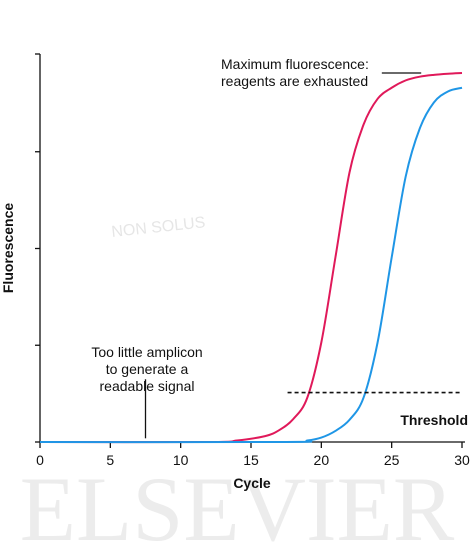 The width and height of the screenshot is (475, 550). I want to click on x-axis-ticks: 0 5 10 15 20 25 30, so click(253, 455).